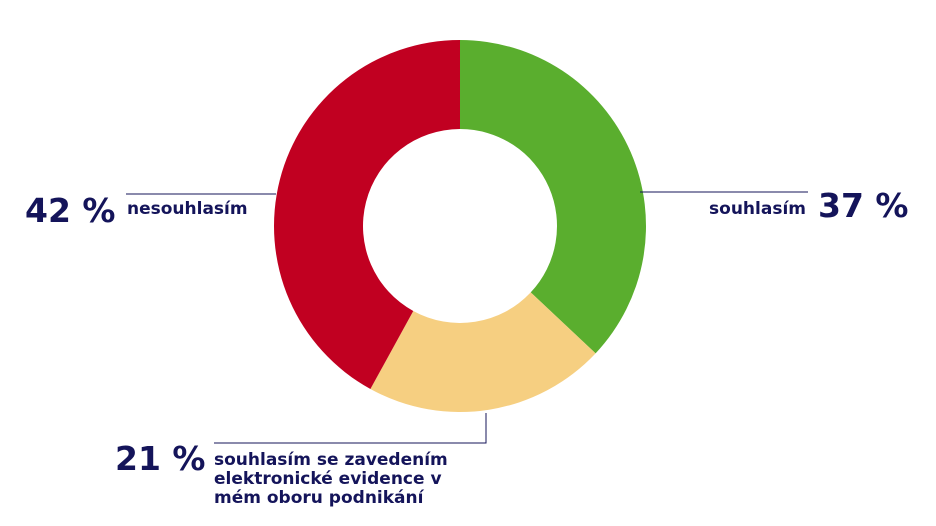  I want to click on value-label: 42 %, so click(70, 210).